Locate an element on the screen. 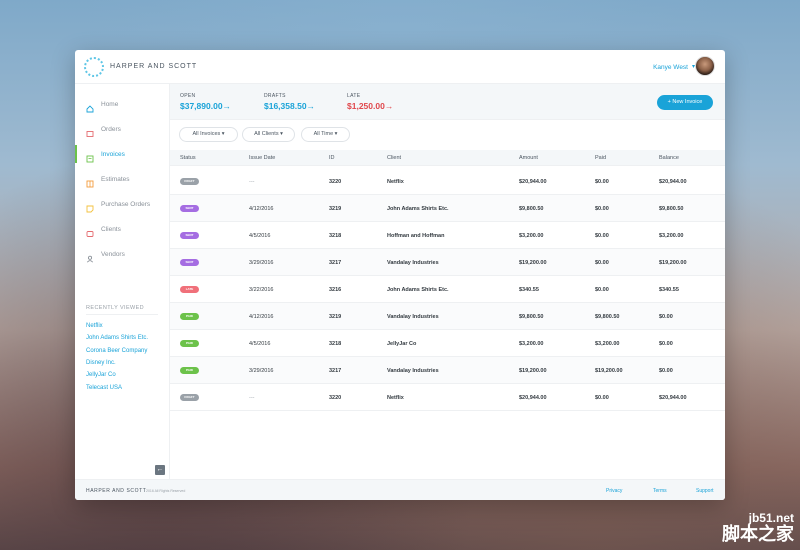 The image size is (800, 550). cell-paid: $9,800.50 is located at coordinates (607, 317).